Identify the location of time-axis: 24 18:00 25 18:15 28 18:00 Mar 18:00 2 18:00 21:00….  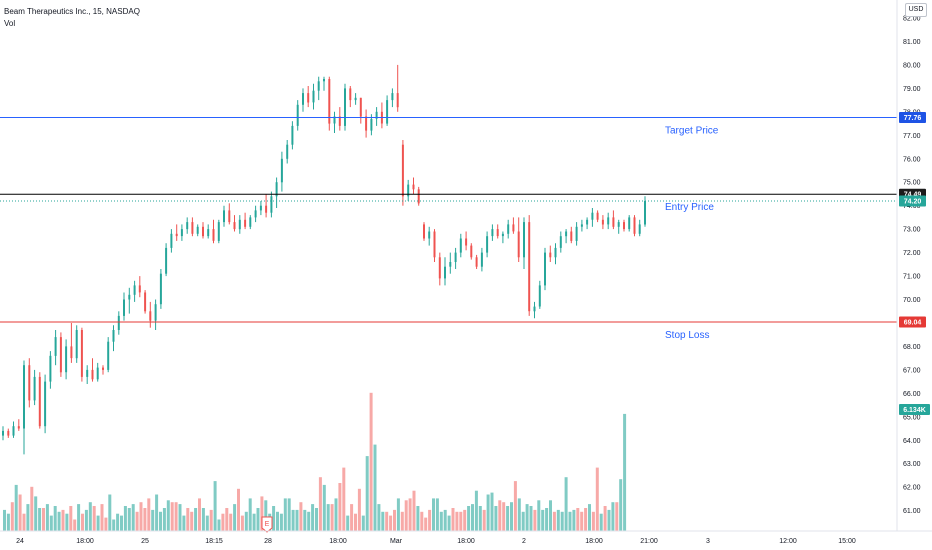
(466, 537).